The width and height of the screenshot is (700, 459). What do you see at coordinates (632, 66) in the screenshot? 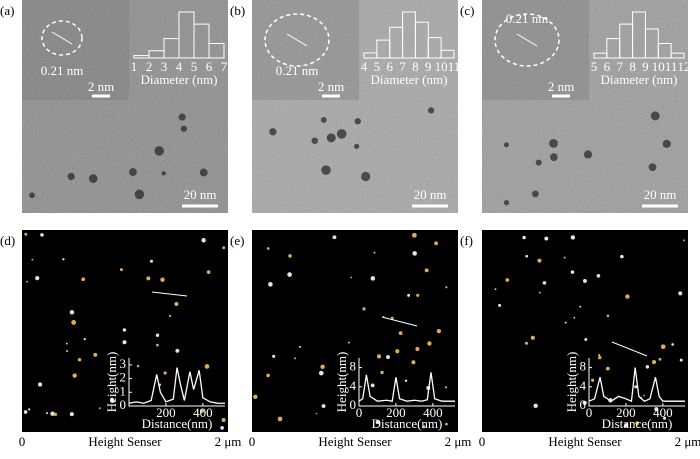
I see `hist-tick-label: 8` at bounding box center [632, 66].